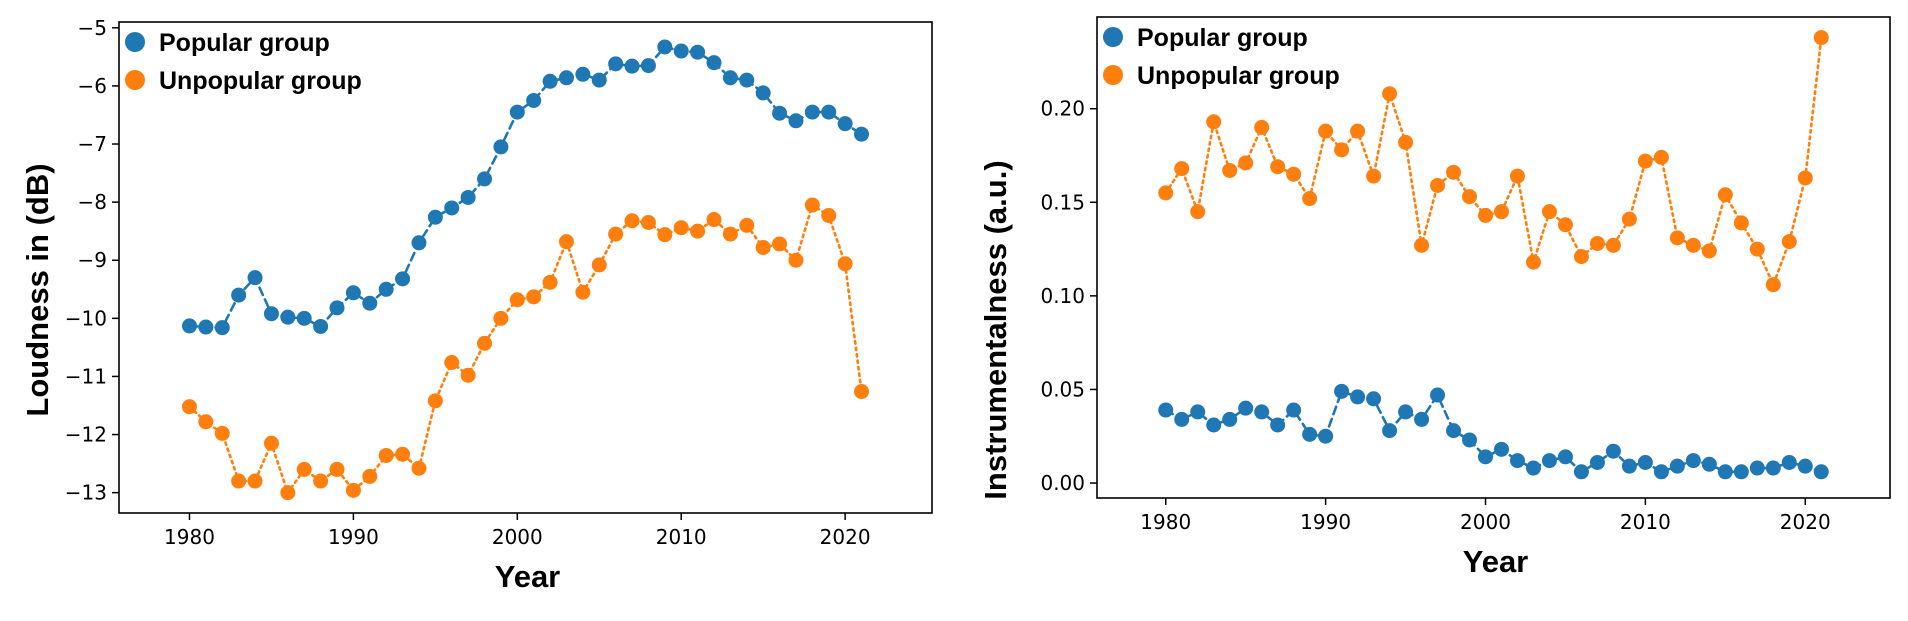 The image size is (1908, 621). Describe the element at coordinates (681, 537) in the screenshot. I see `x-tick-label: 2010` at that location.